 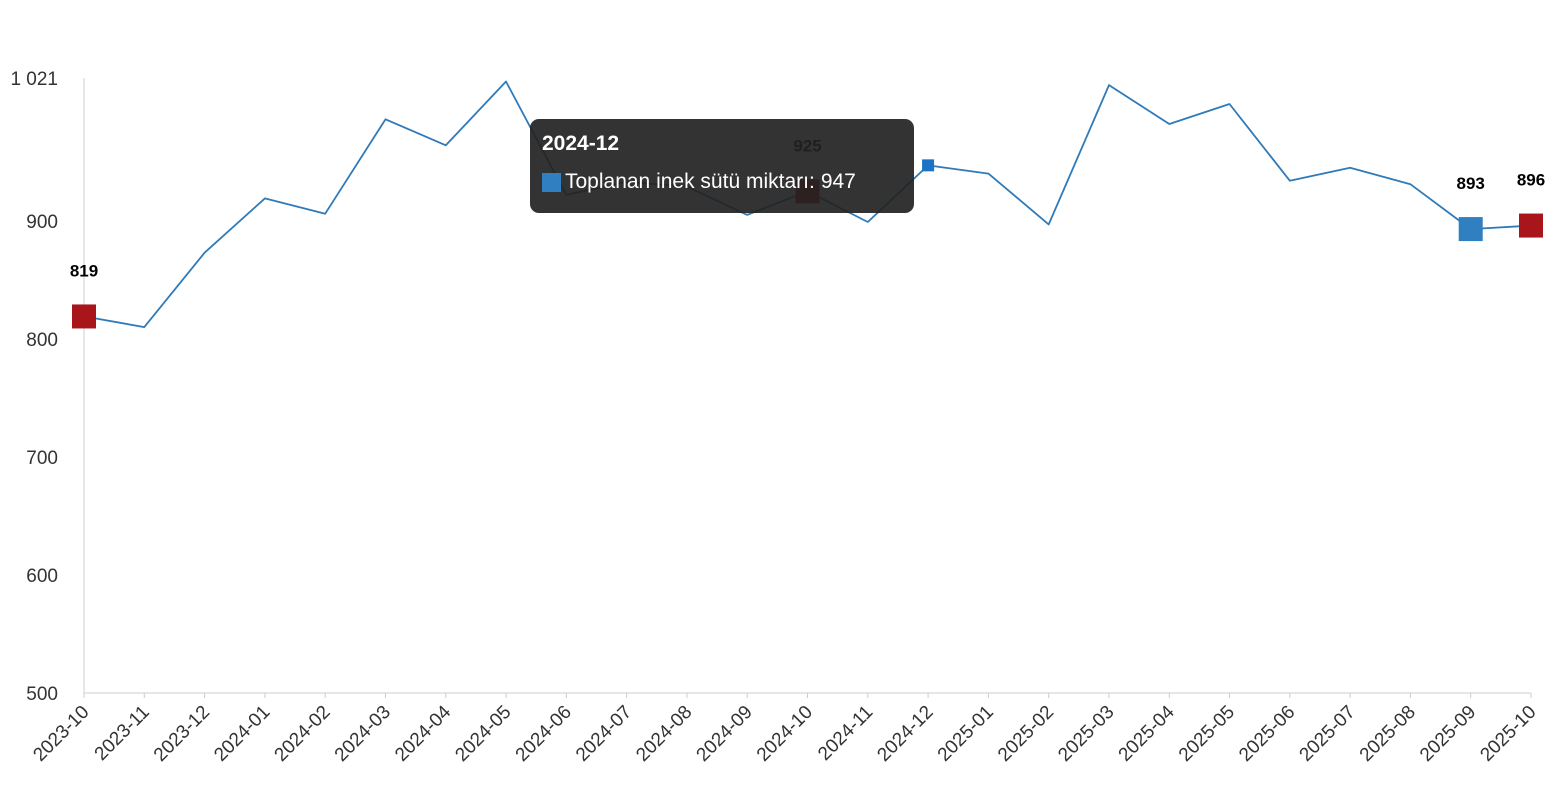 I want to click on chart-tooltip: 2024-12 Toplanan inek sütü miktarı : 947, so click(x=722, y=166).